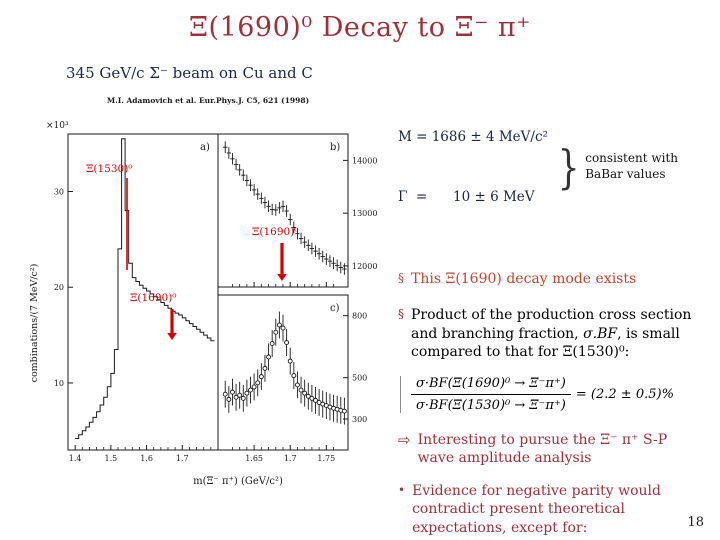 The image size is (720, 540). I want to click on panel-c: 1.65 1.7 1.75 300 500 800 c), so click(292, 378).